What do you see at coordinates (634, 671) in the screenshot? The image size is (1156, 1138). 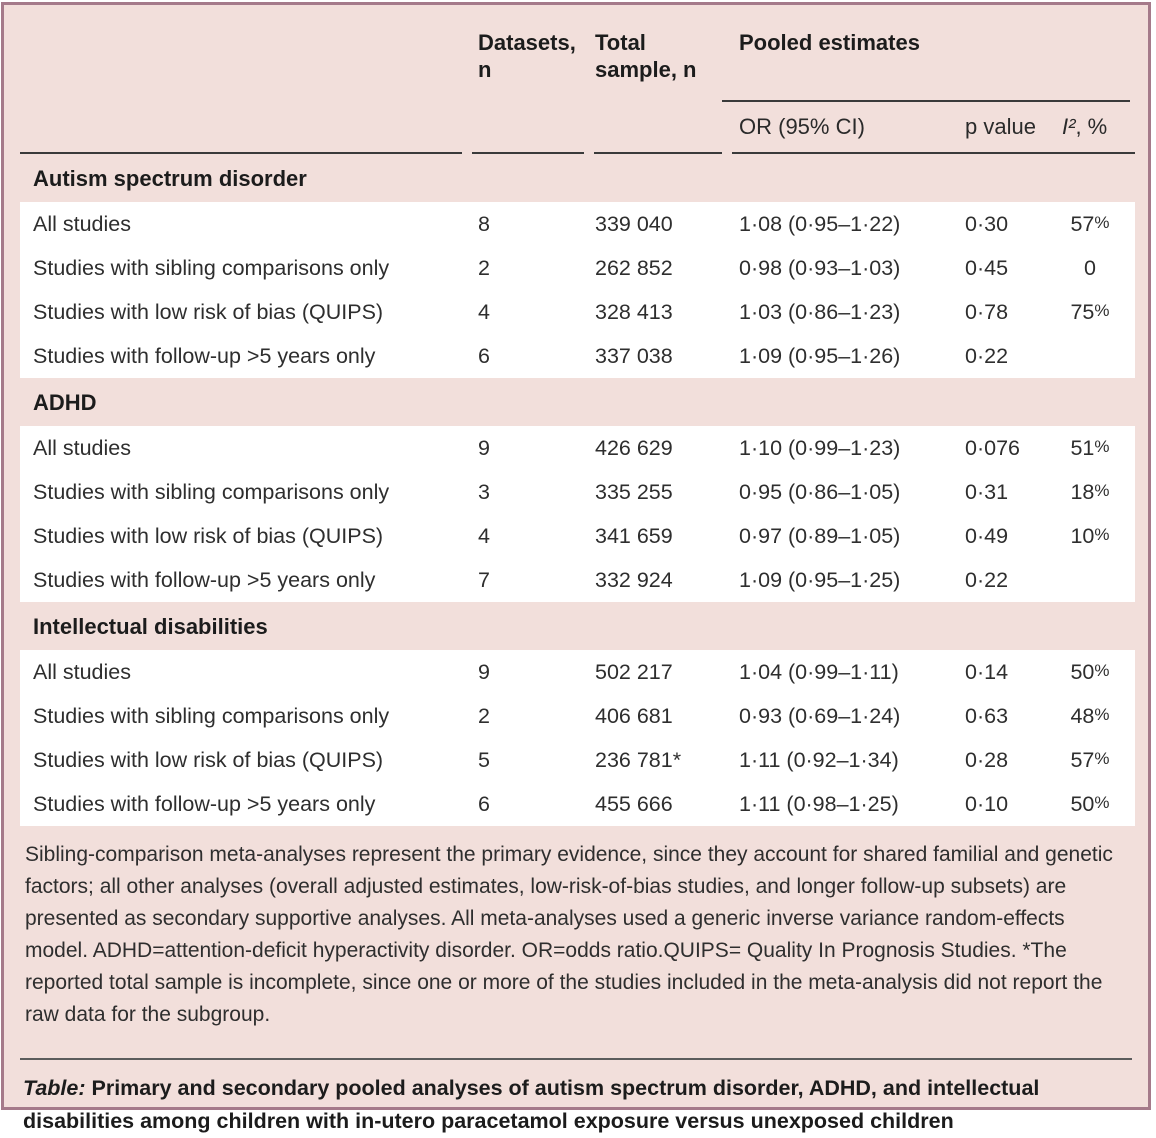 I see `total-sample-value: 502 217` at bounding box center [634, 671].